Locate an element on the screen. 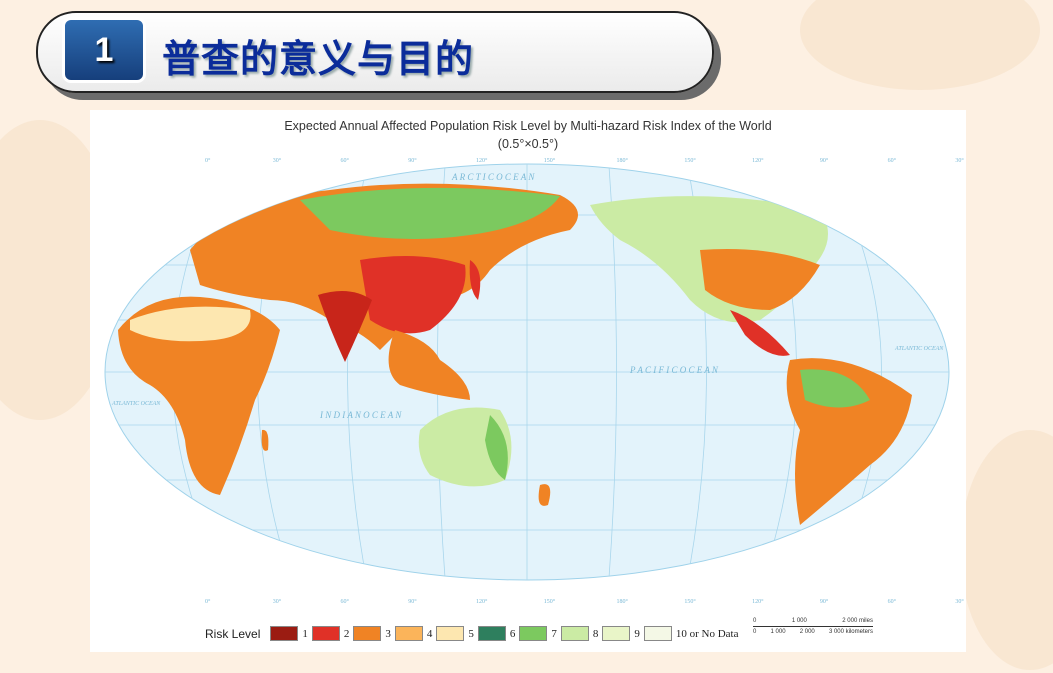 This screenshot has width=1053, height=673. australia-east is located at coordinates (496, 447).